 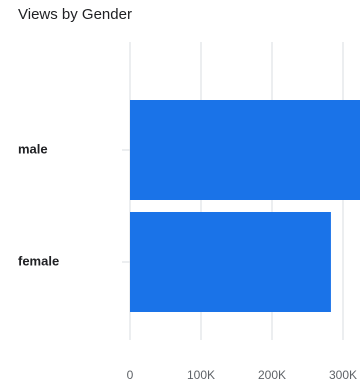 What do you see at coordinates (38, 260) in the screenshot?
I see `y-tick-label: female` at bounding box center [38, 260].